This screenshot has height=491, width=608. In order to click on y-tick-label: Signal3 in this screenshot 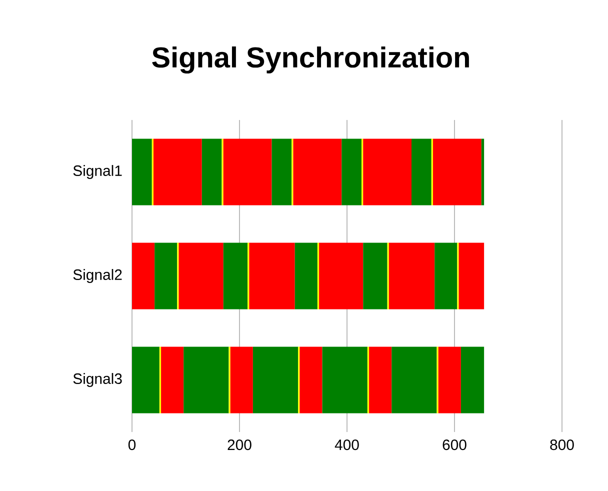, I will do `click(97, 380)`.